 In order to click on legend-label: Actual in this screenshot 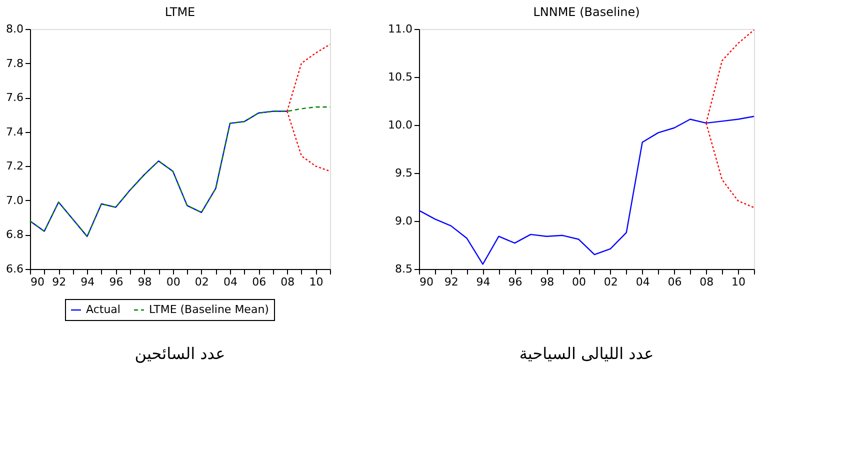, I will do `click(103, 309)`.